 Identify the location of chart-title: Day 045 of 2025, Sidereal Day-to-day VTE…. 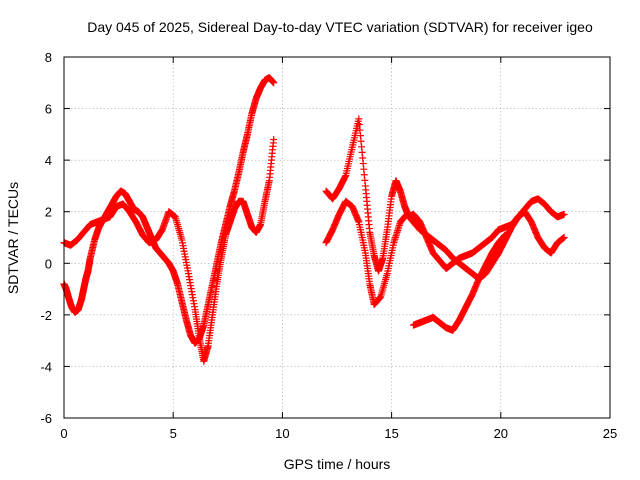
(340, 27).